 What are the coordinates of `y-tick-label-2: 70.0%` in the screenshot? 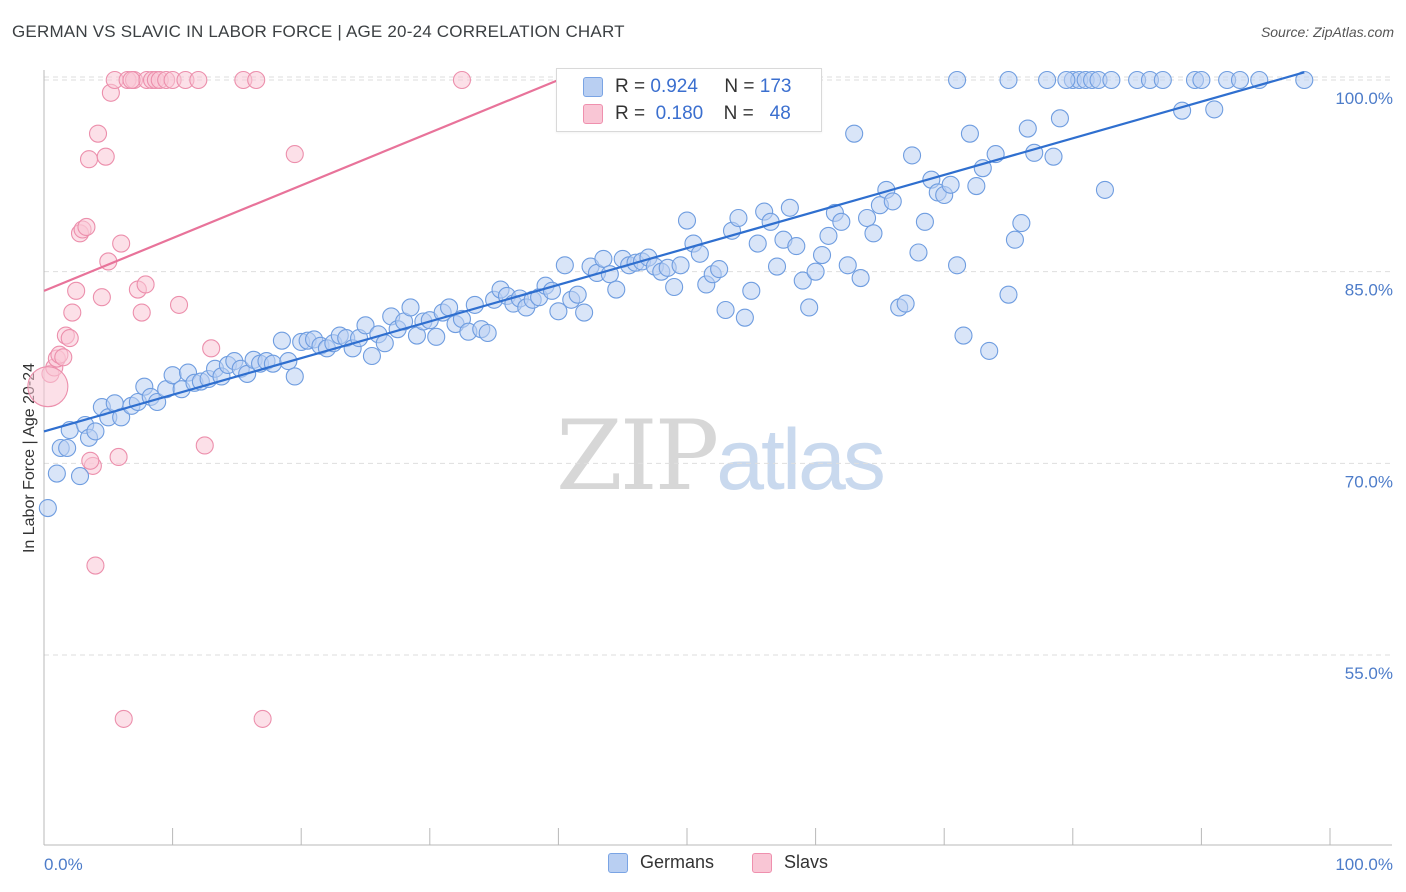 It's located at (1369, 481).